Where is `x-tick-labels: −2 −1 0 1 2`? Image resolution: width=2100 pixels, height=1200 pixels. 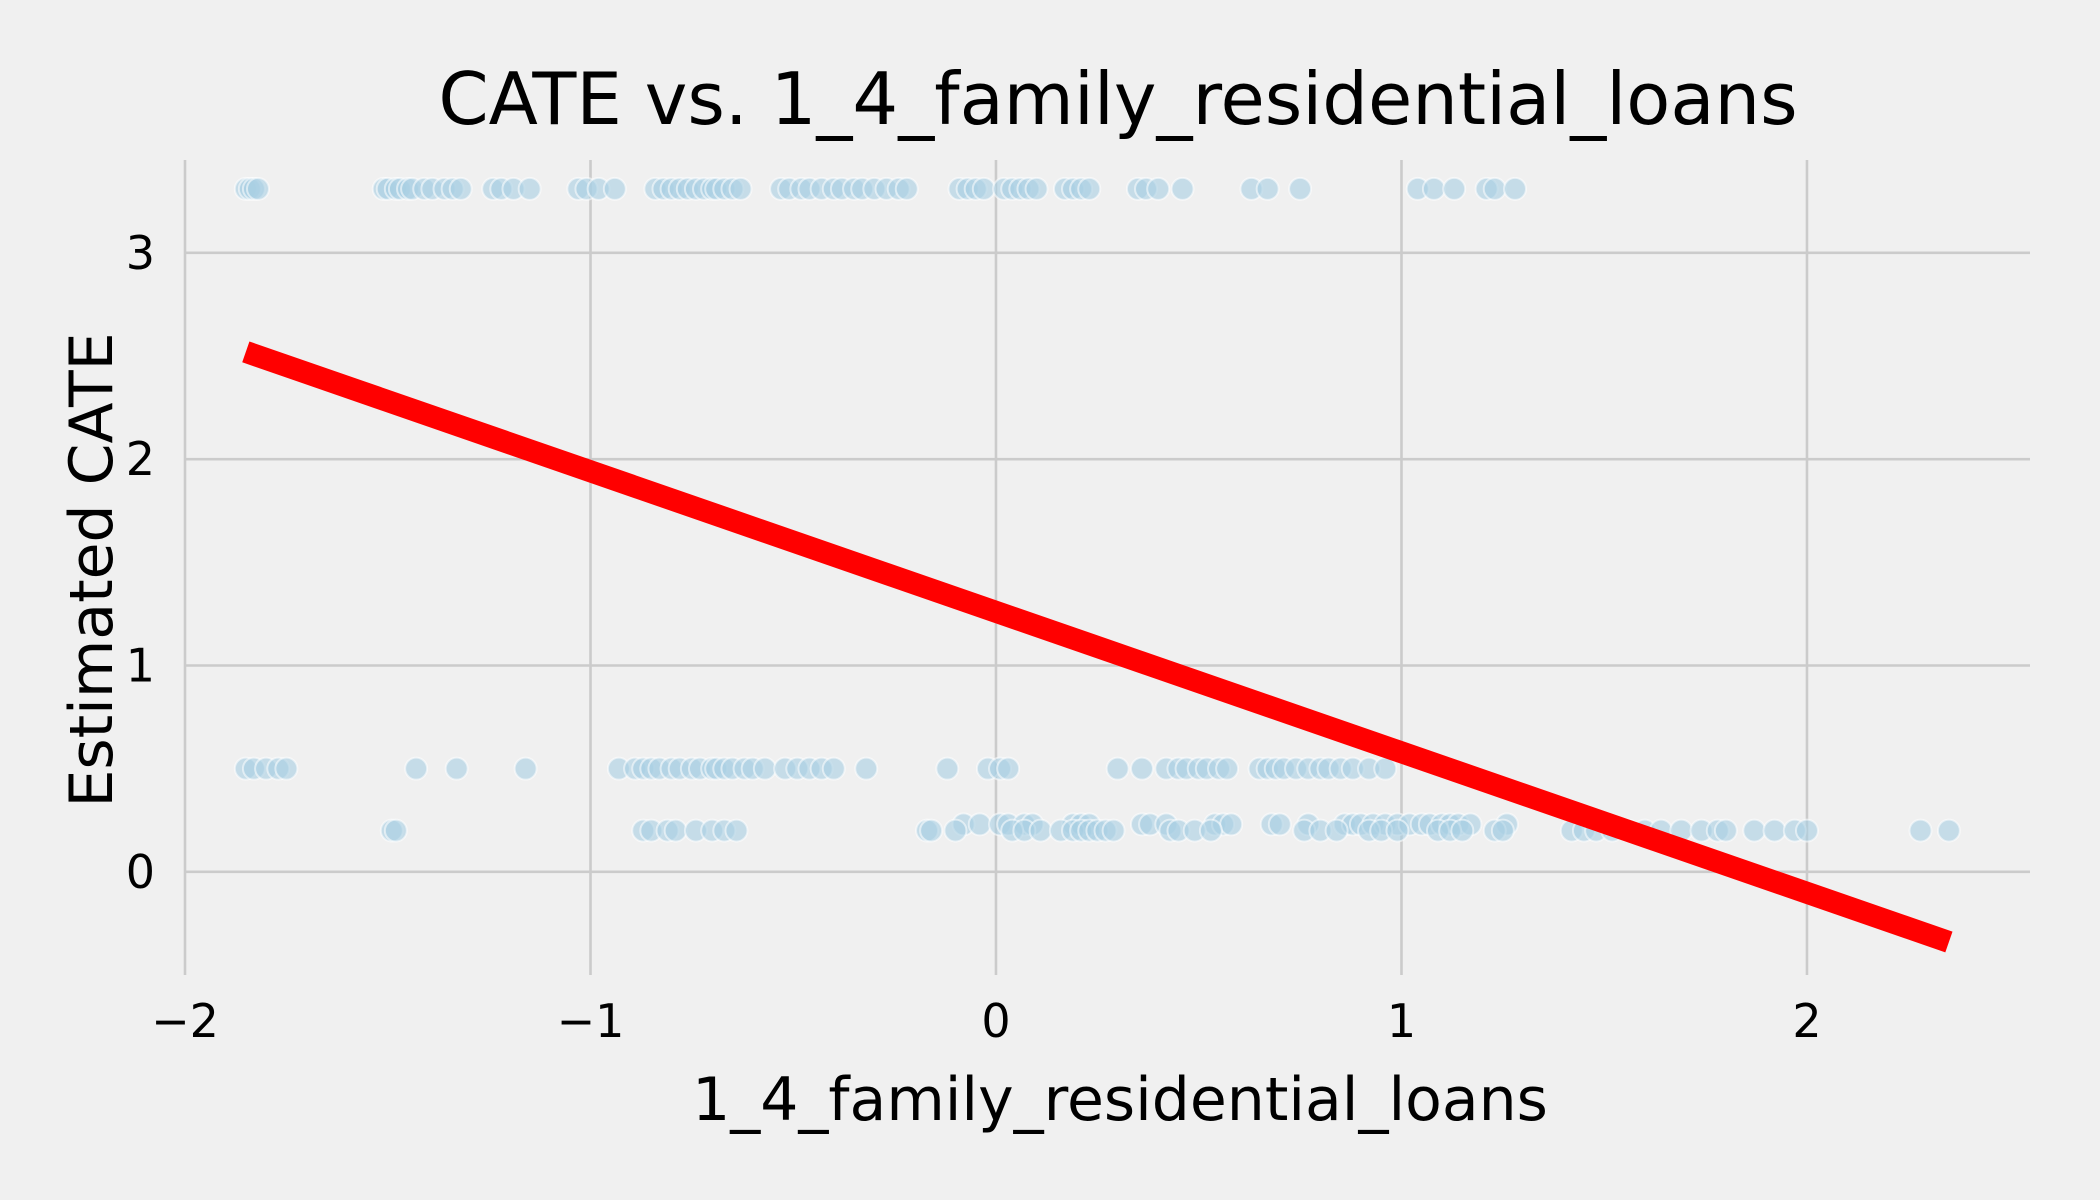 x-tick-labels: −2 −1 0 1 2 is located at coordinates (986, 1021).